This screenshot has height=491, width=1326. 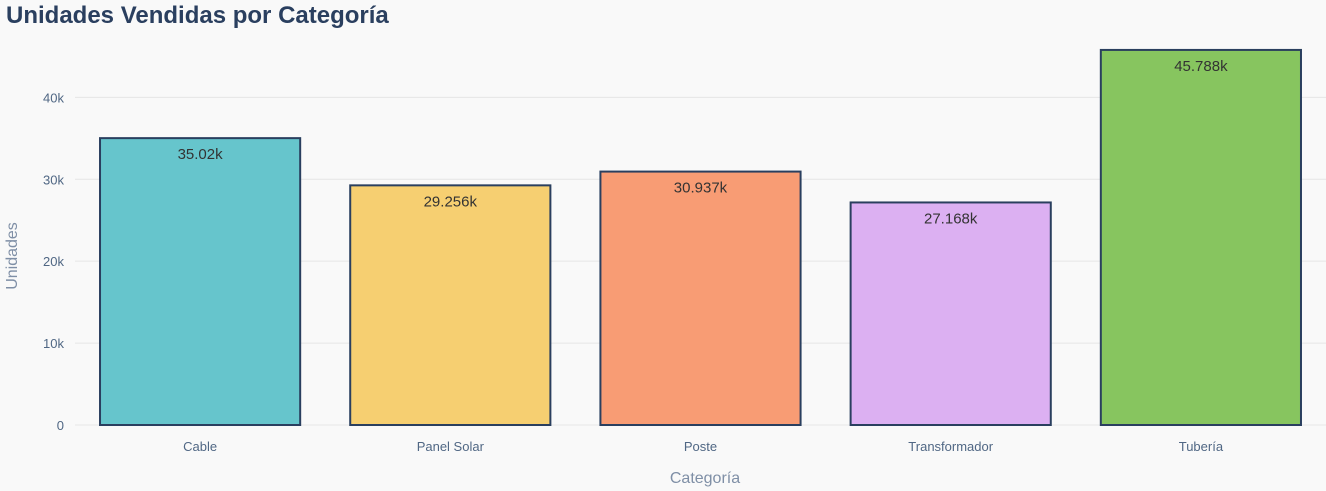 I want to click on x-tick-label: Cable, so click(x=200, y=446).